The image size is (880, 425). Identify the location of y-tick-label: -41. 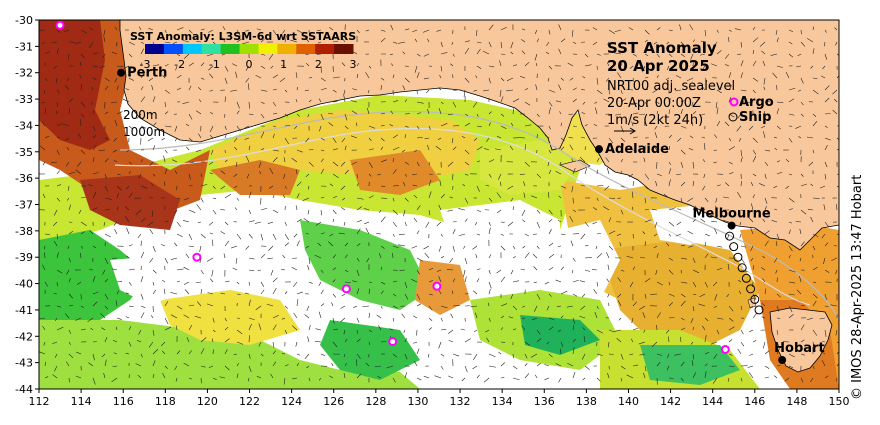
(24, 310).